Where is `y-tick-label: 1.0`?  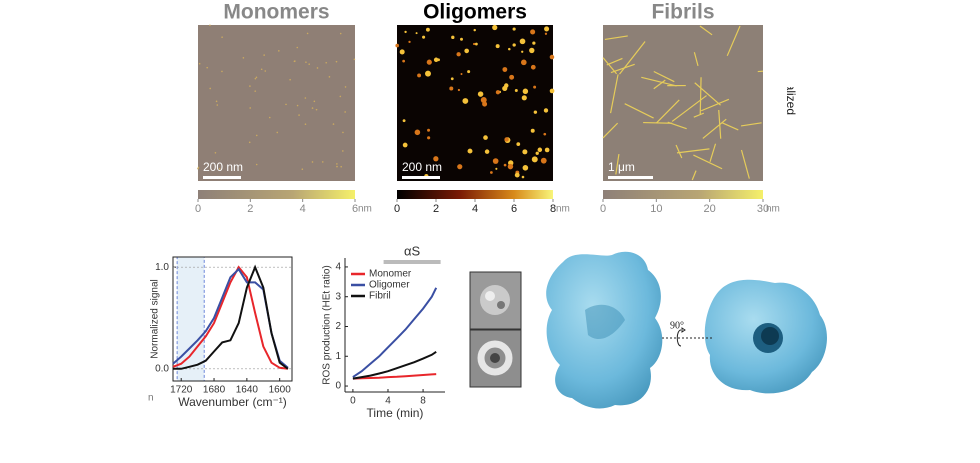 y-tick-label: 1.0 is located at coordinates (162, 267).